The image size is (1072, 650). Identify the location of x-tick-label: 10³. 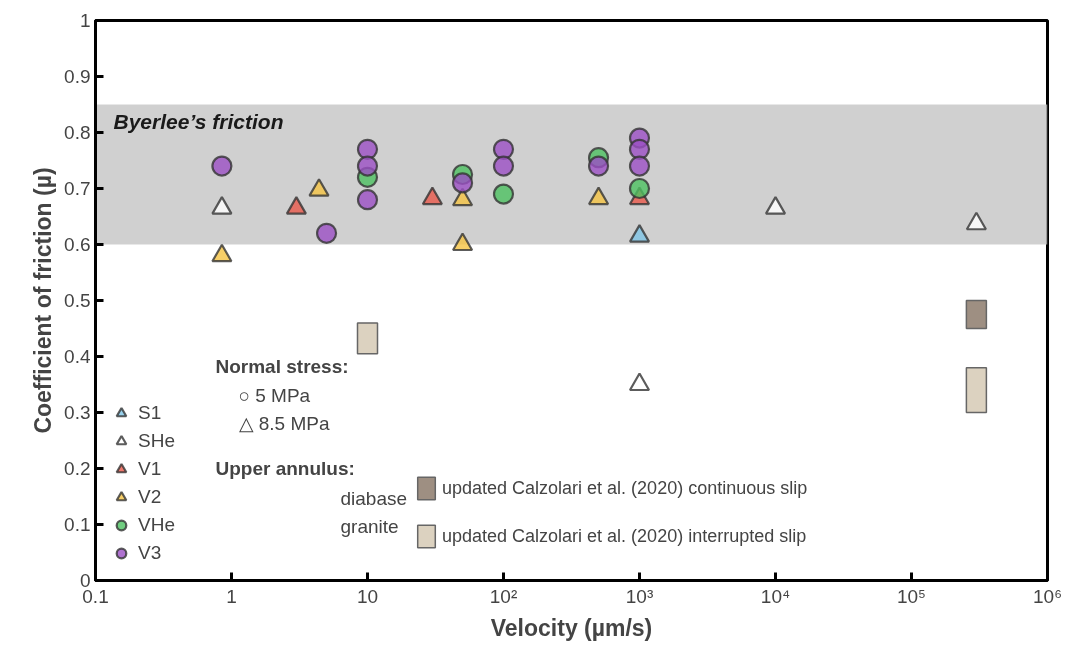
(639, 596).